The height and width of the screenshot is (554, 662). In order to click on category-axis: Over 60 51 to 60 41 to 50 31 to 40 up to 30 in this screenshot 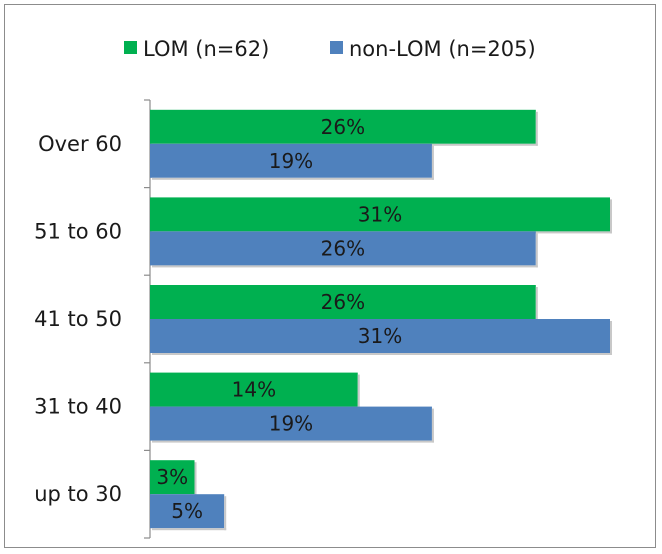, I will do `click(92, 319)`.